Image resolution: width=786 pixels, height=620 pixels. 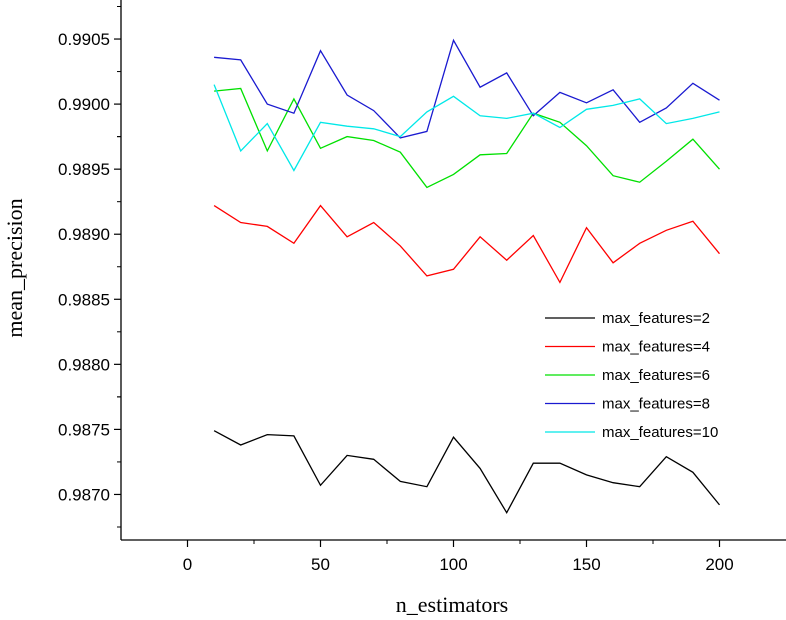 I want to click on legend-label: max_features=6, so click(x=656, y=375).